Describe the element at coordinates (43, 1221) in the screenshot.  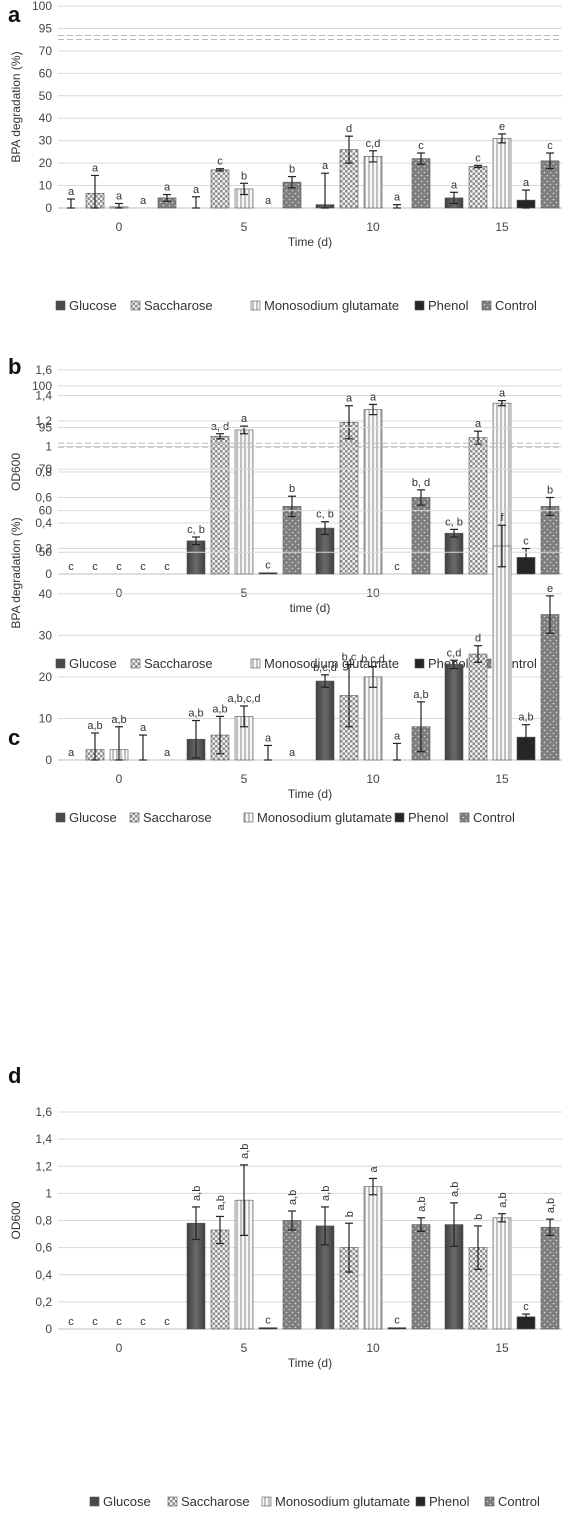
I see `y-tick-label: 0,8` at that location.